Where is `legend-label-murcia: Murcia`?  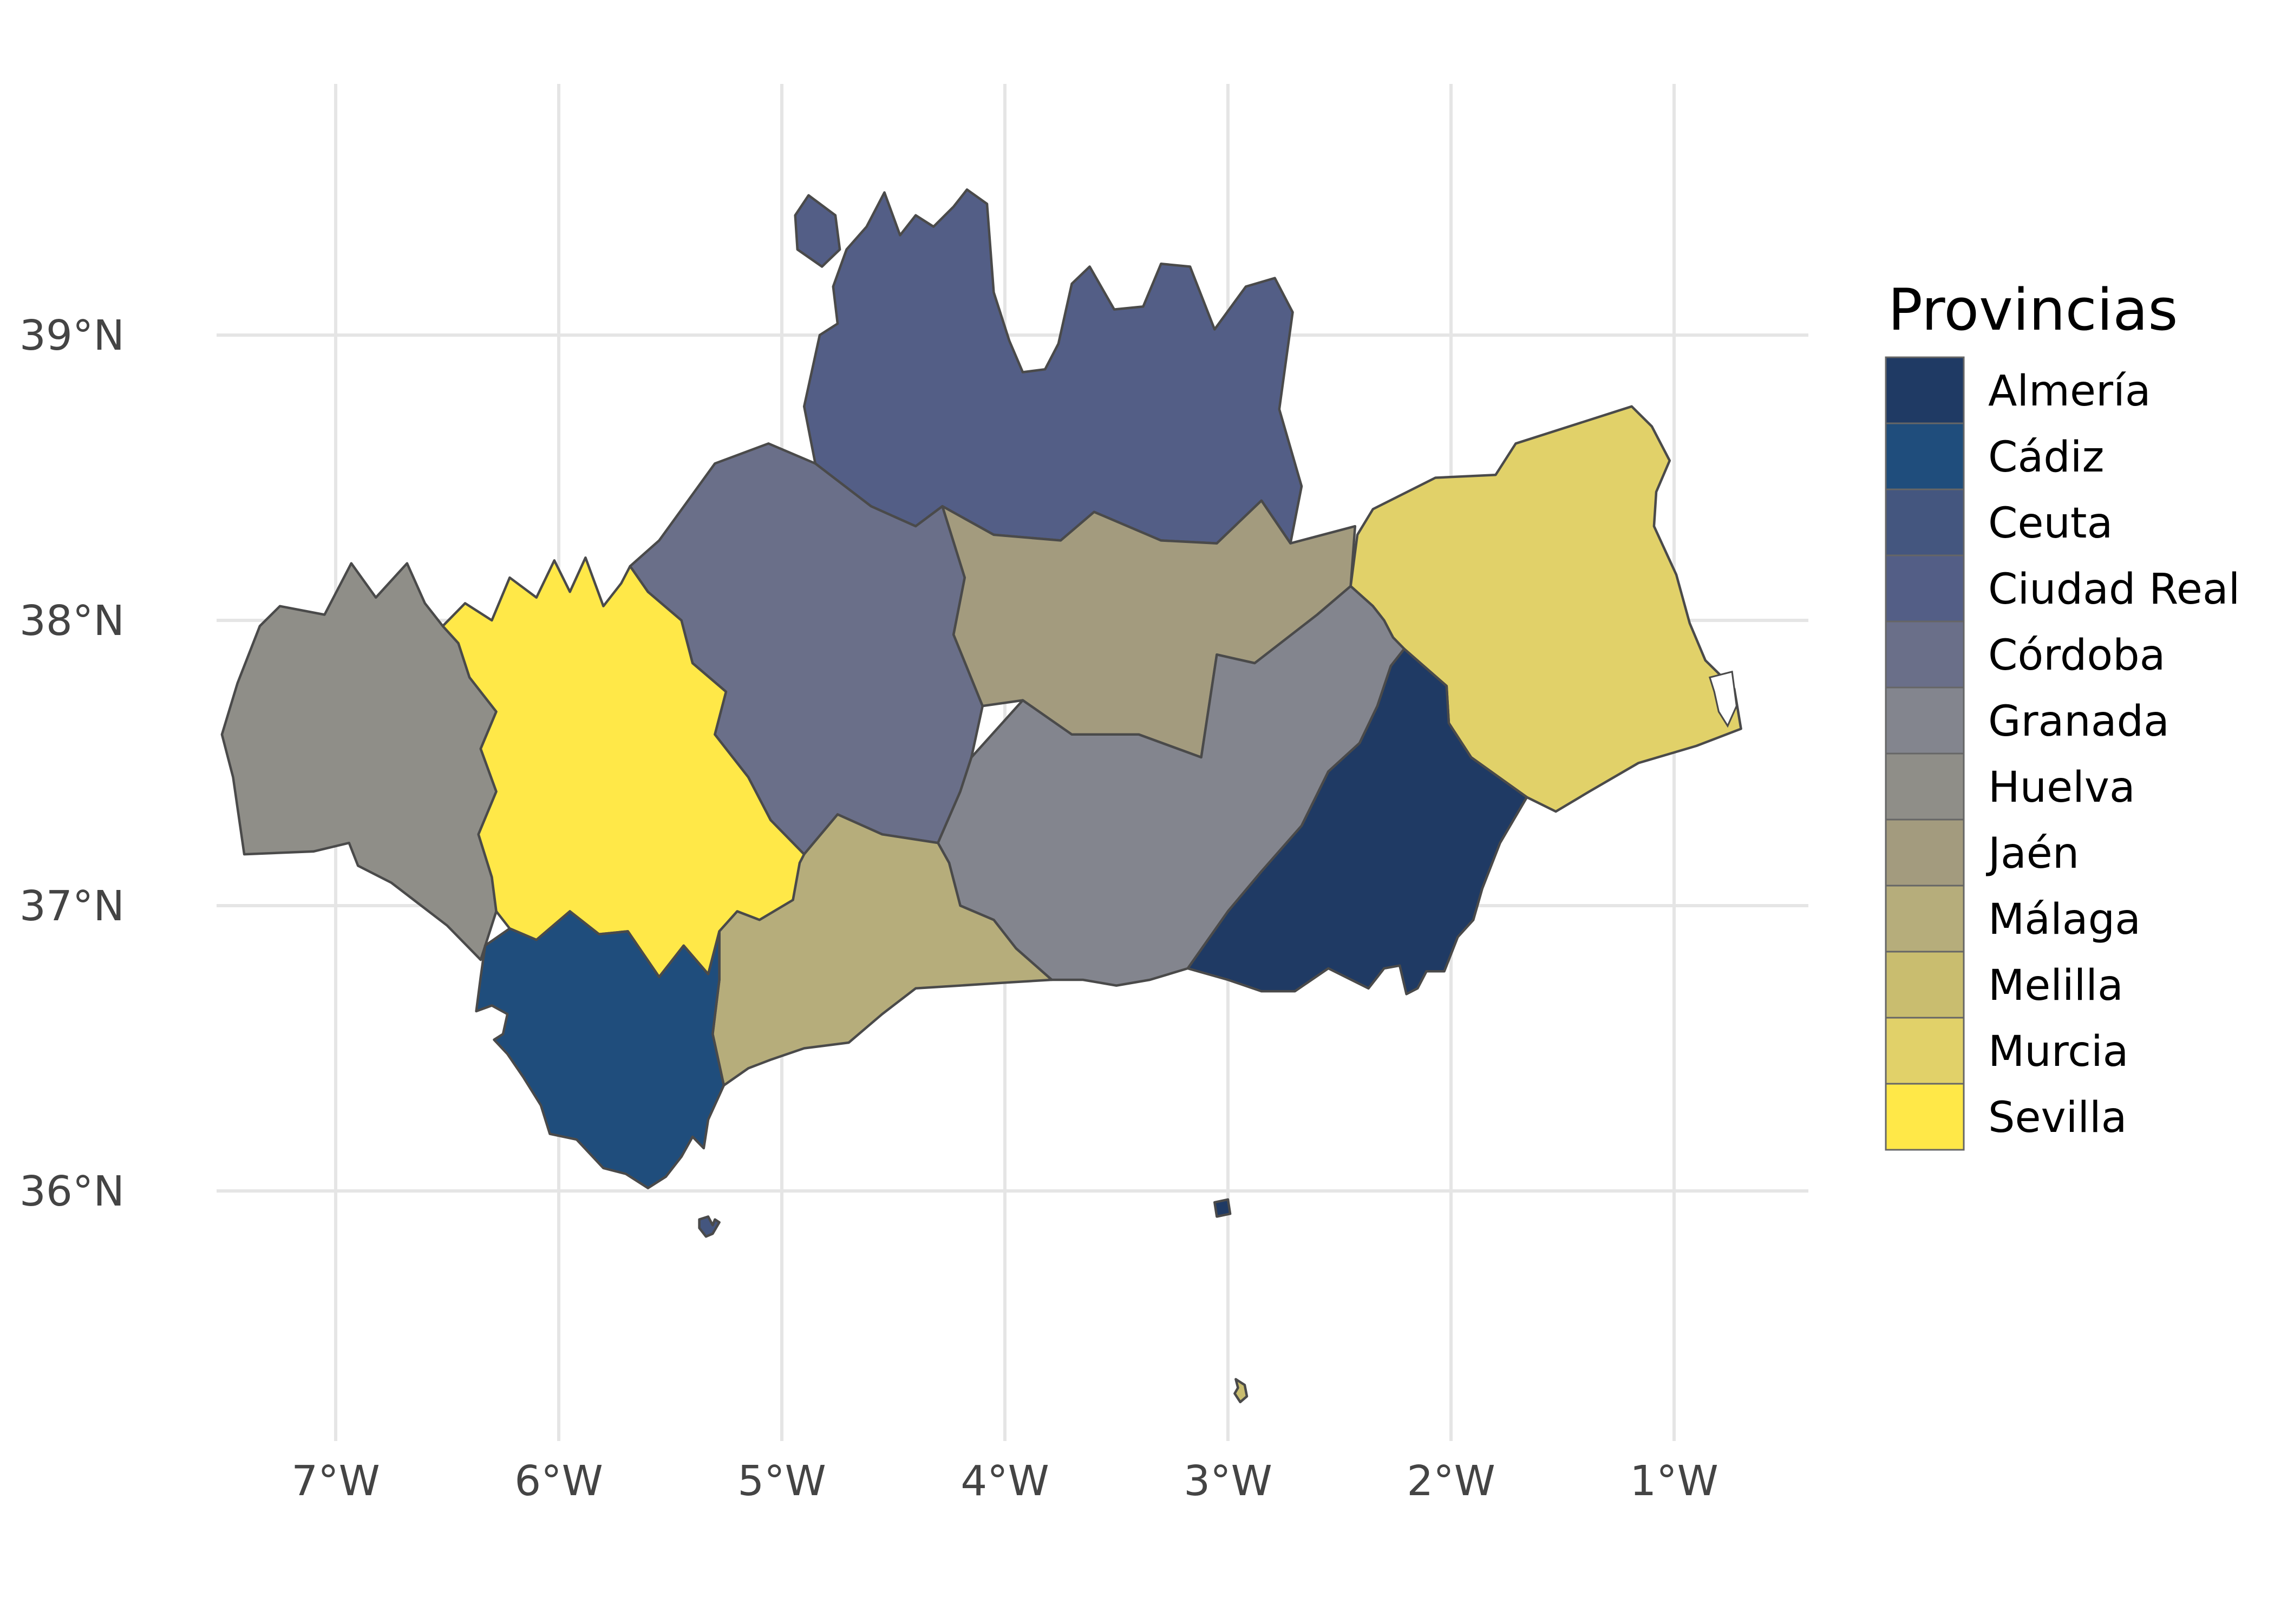 legend-label-murcia: Murcia is located at coordinates (2058, 1051).